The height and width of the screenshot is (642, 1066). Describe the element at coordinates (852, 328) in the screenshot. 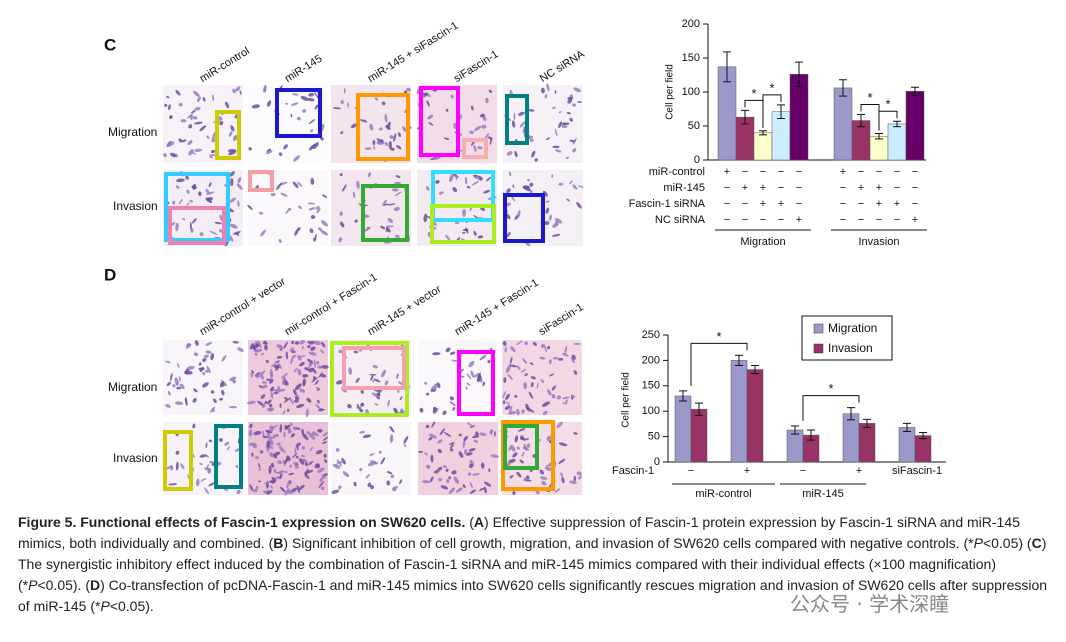

I see `legend-label: Migration` at that location.